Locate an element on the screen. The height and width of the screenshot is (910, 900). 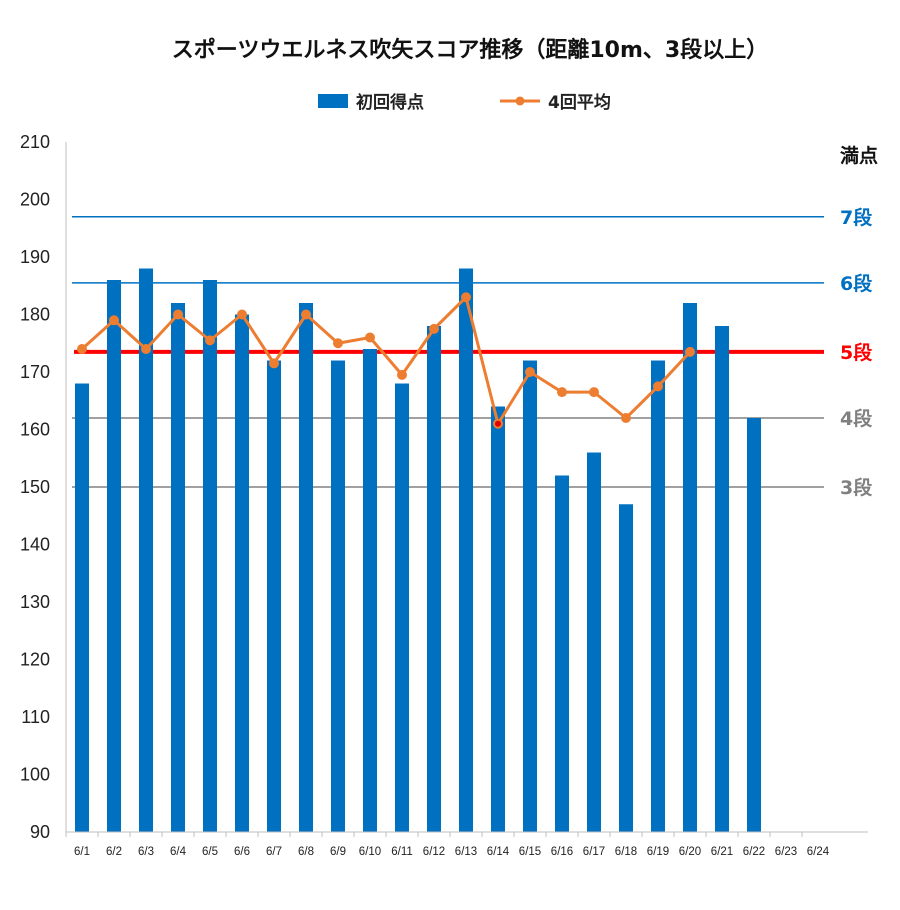
reference-label: 5段 is located at coordinates (856, 352).